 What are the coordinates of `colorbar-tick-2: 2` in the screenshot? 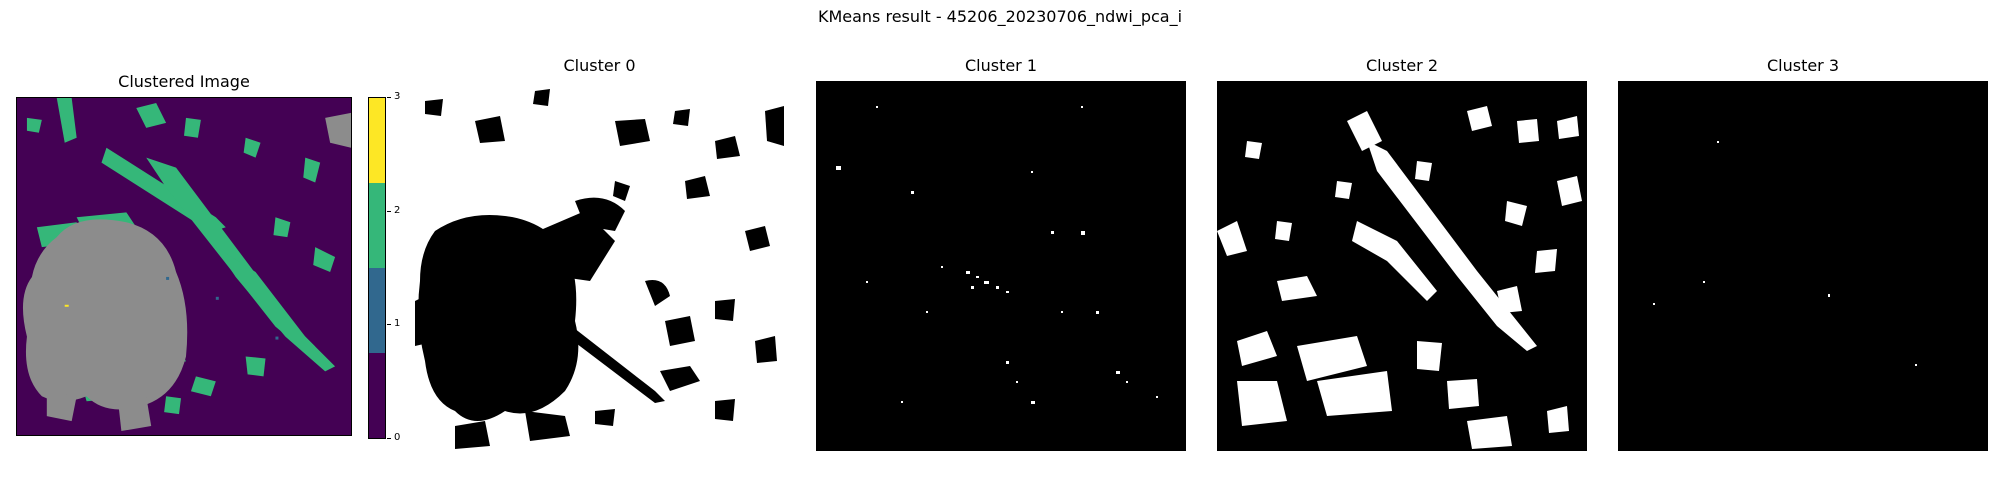 It's located at (397, 210).